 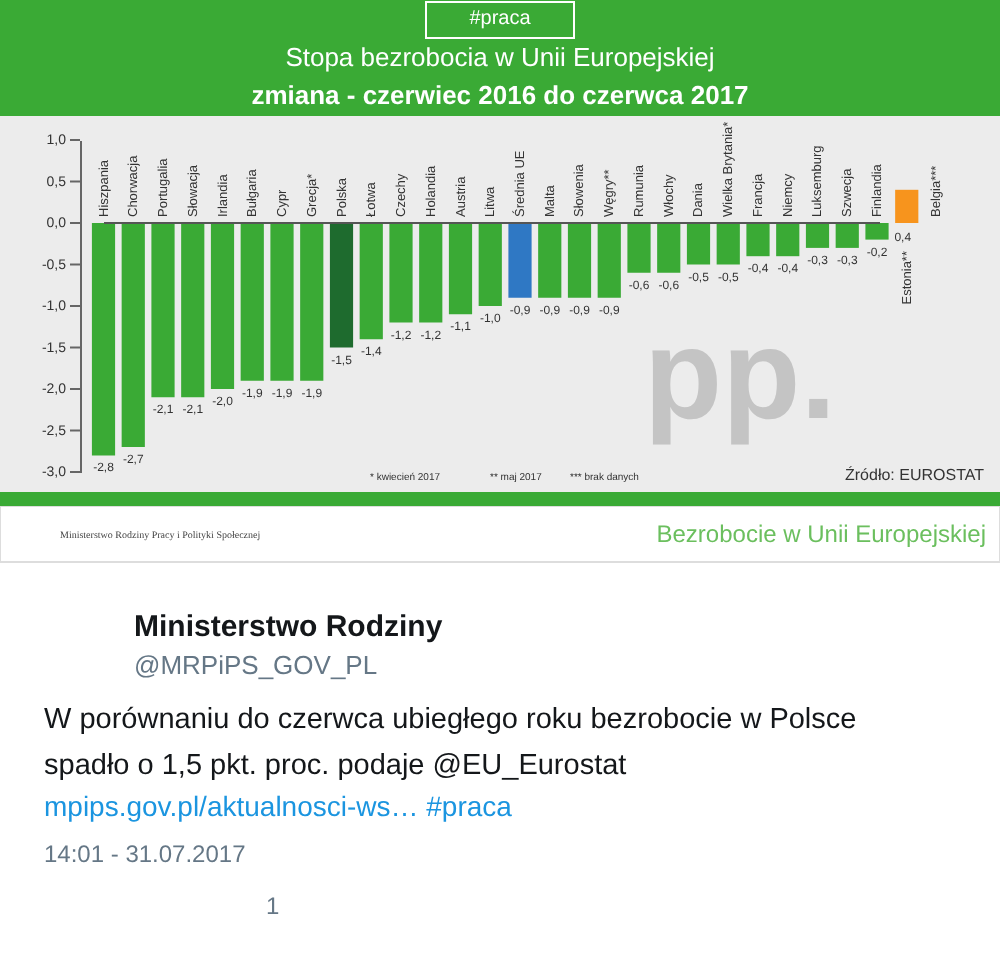 What do you see at coordinates (450, 720) in the screenshot?
I see `text: W porównaniu do czerwca ubiegłego roku bezrobocie w Polsce` at bounding box center [450, 720].